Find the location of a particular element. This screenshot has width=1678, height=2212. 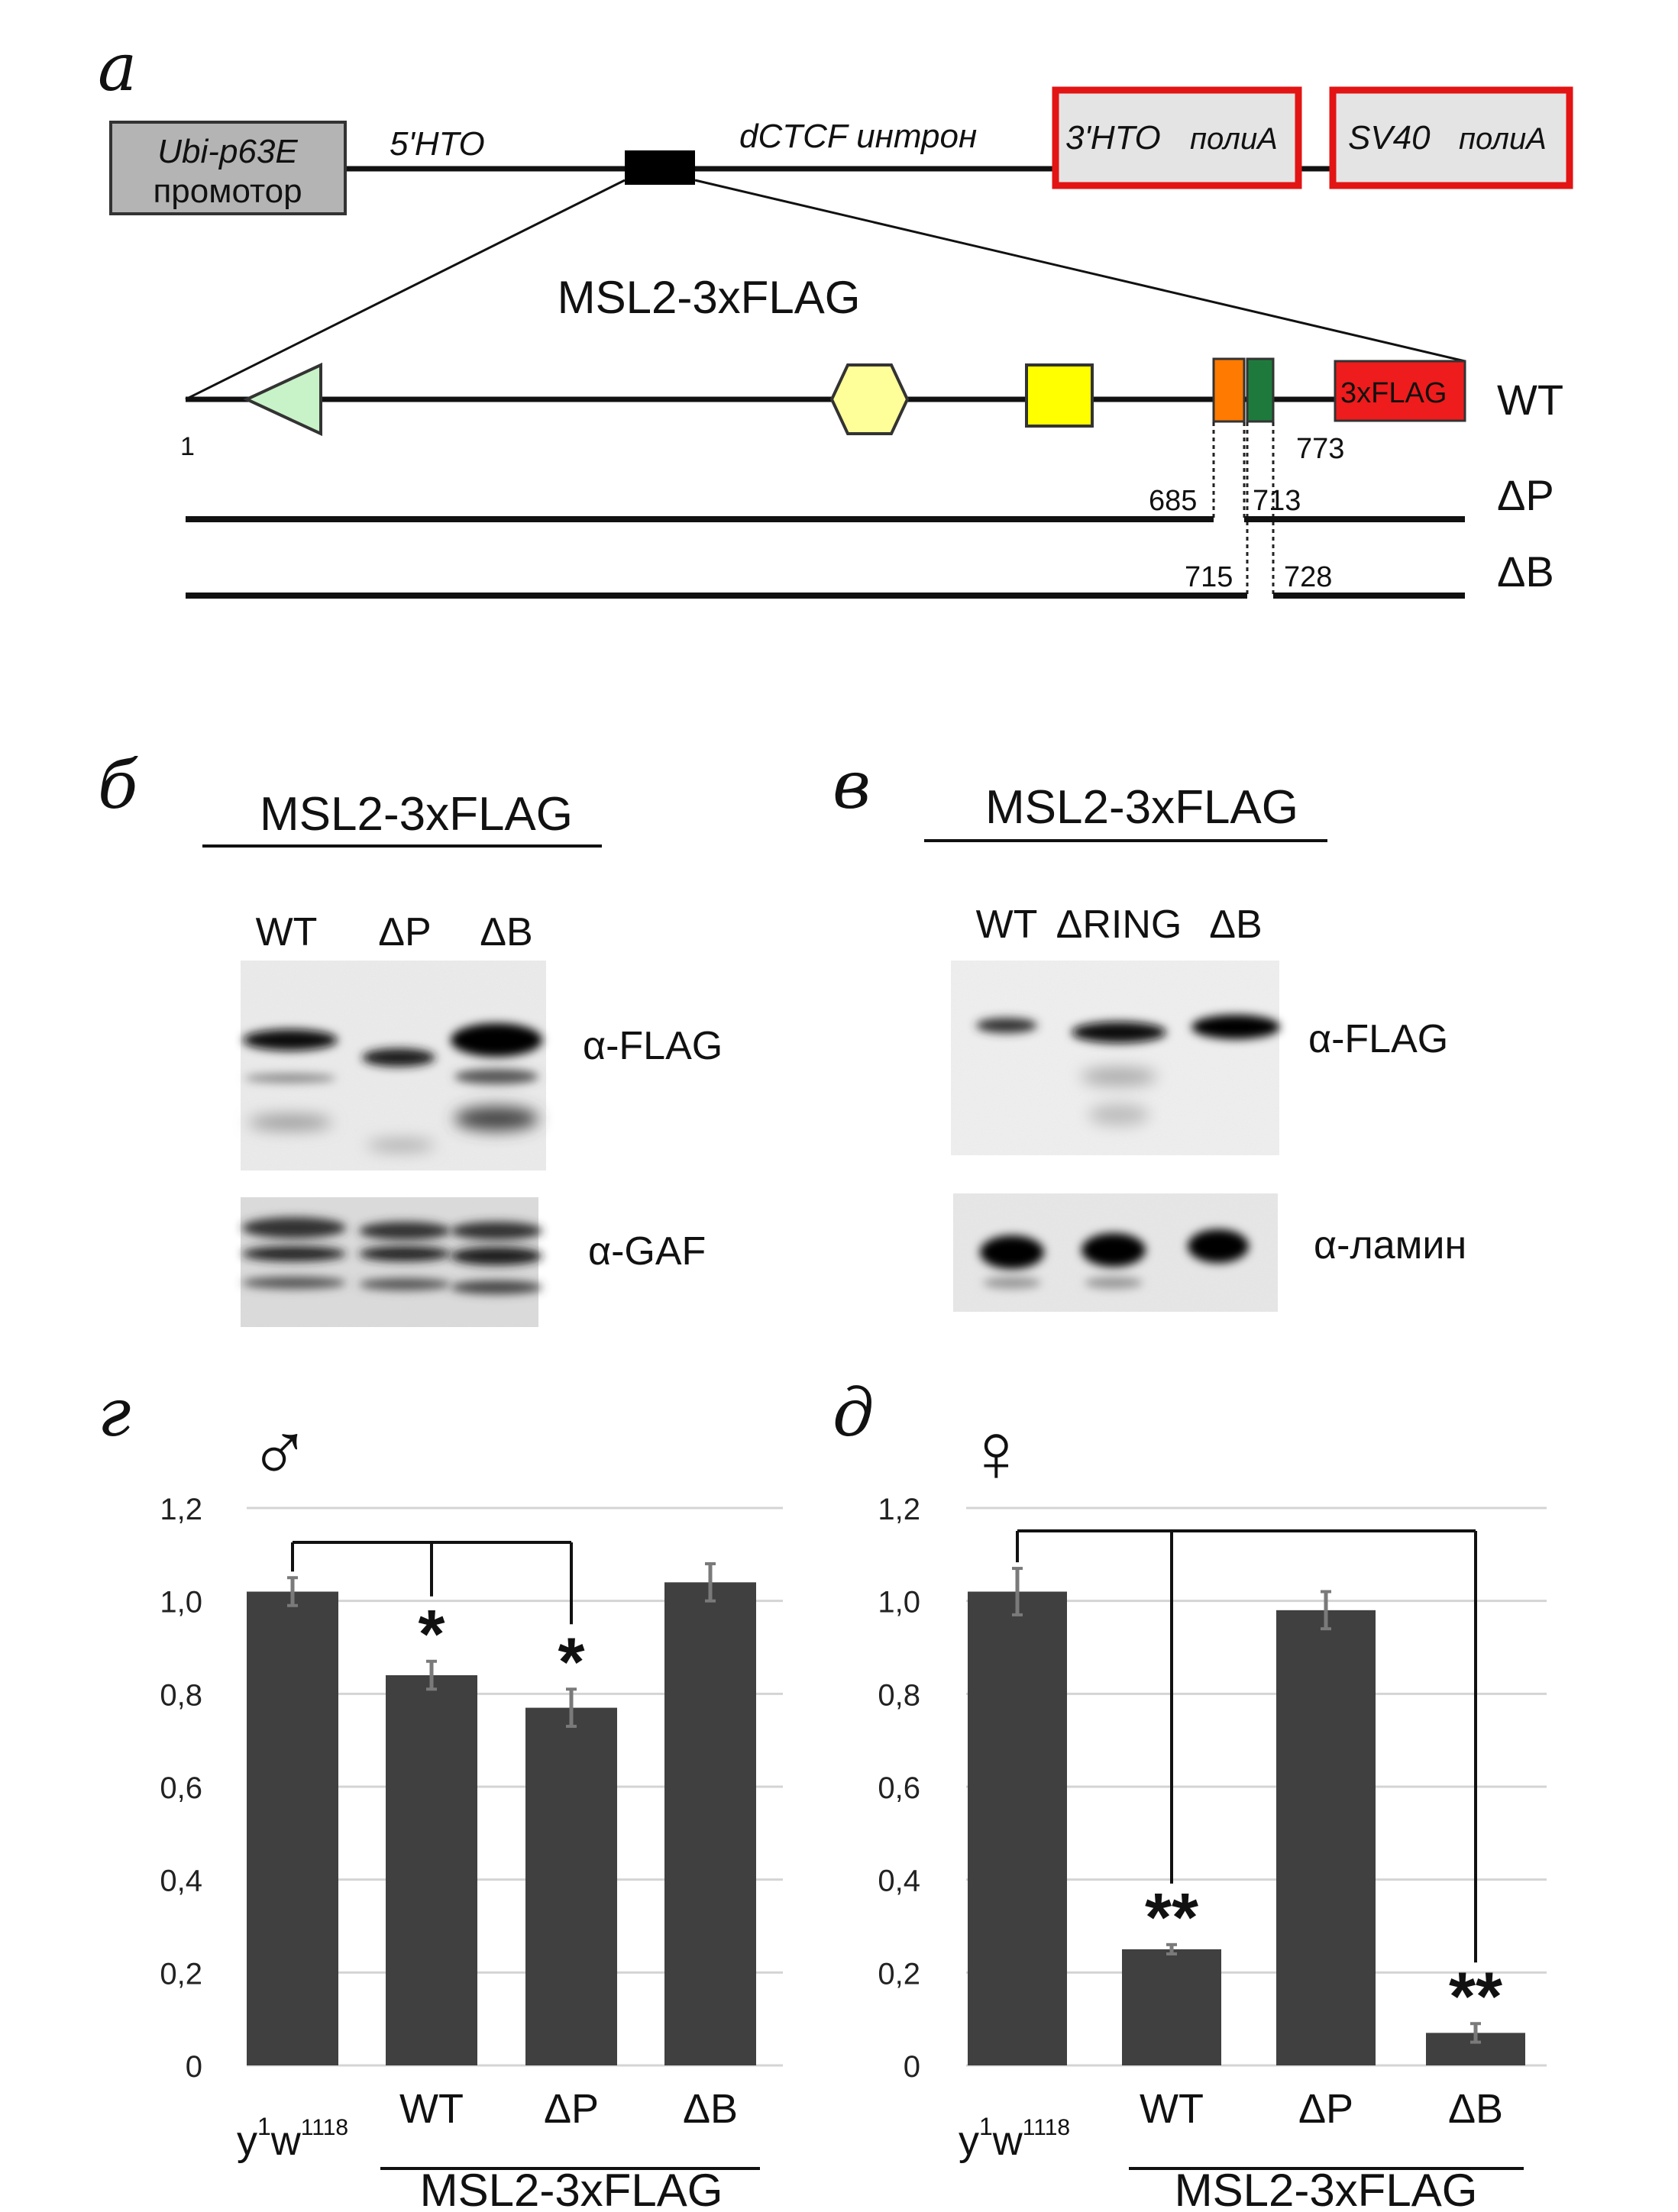

utr5-label: 5'НТО is located at coordinates (437, 144).